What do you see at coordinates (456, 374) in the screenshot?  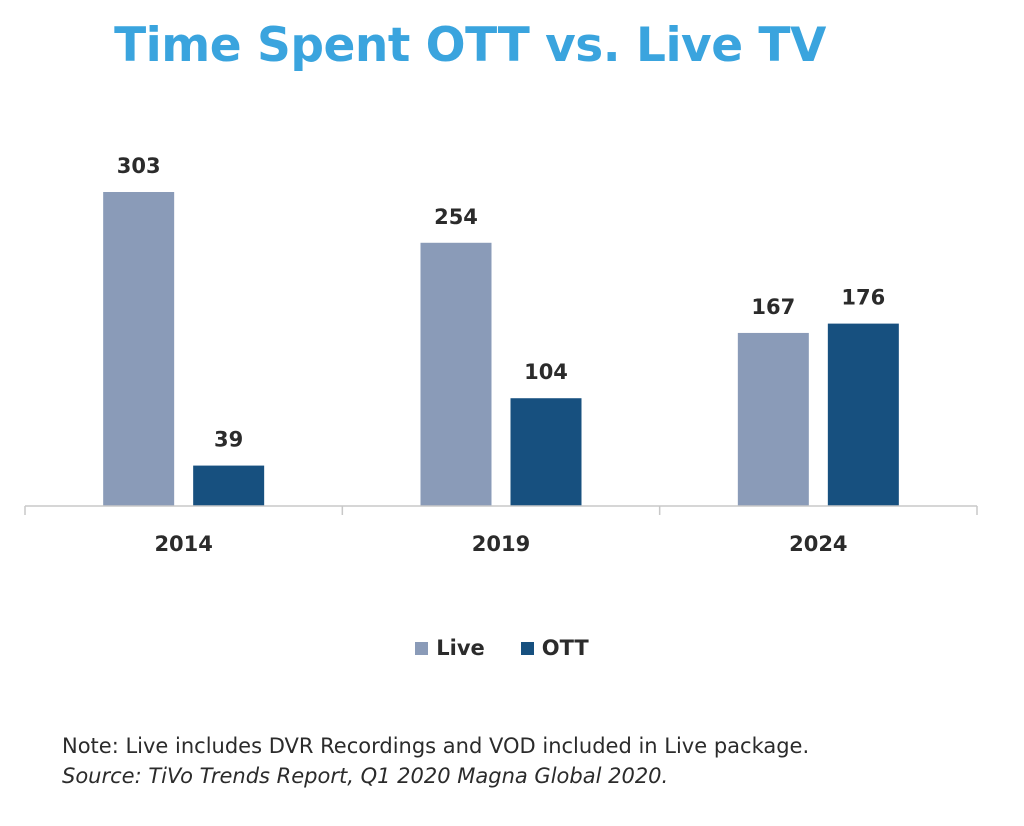 I see `bar-live-2019` at bounding box center [456, 374].